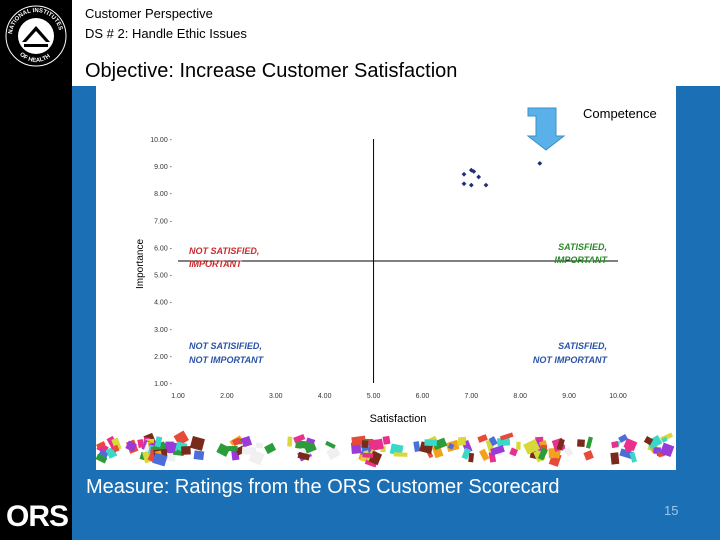 This screenshot has width=720, height=540. What do you see at coordinates (671, 510) in the screenshot?
I see `page-number: 15` at bounding box center [671, 510].